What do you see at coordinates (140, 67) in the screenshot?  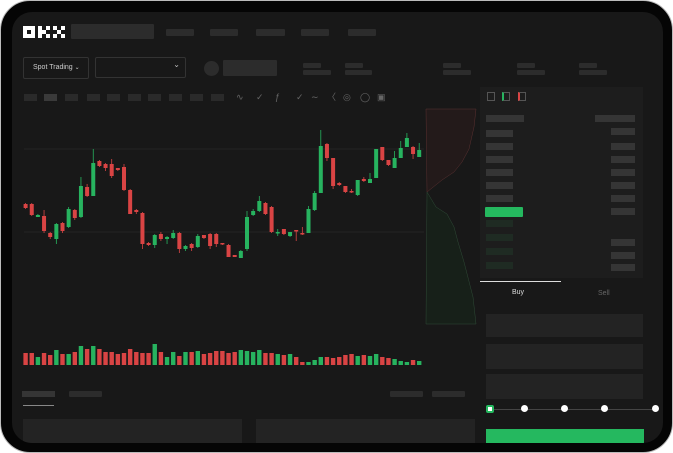 I see `pair-selector: ⌄` at bounding box center [140, 67].